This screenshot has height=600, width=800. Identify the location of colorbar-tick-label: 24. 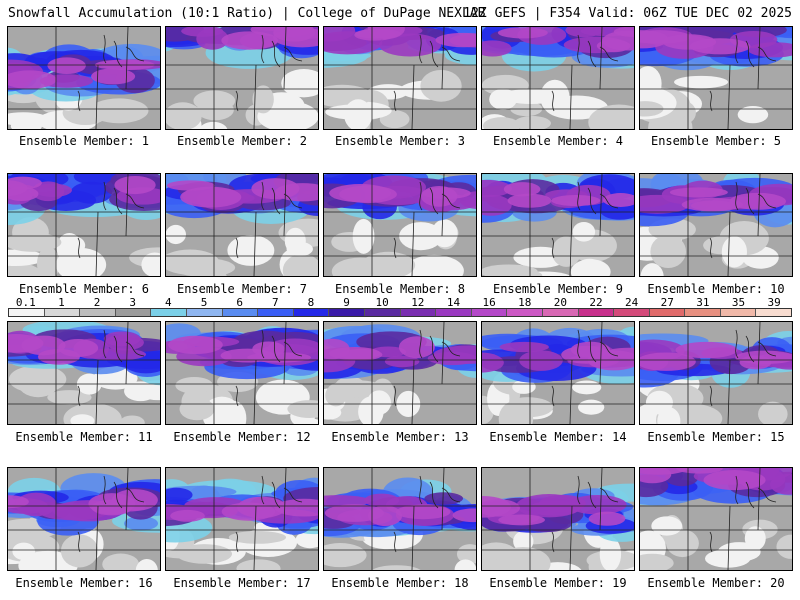
(632, 302).